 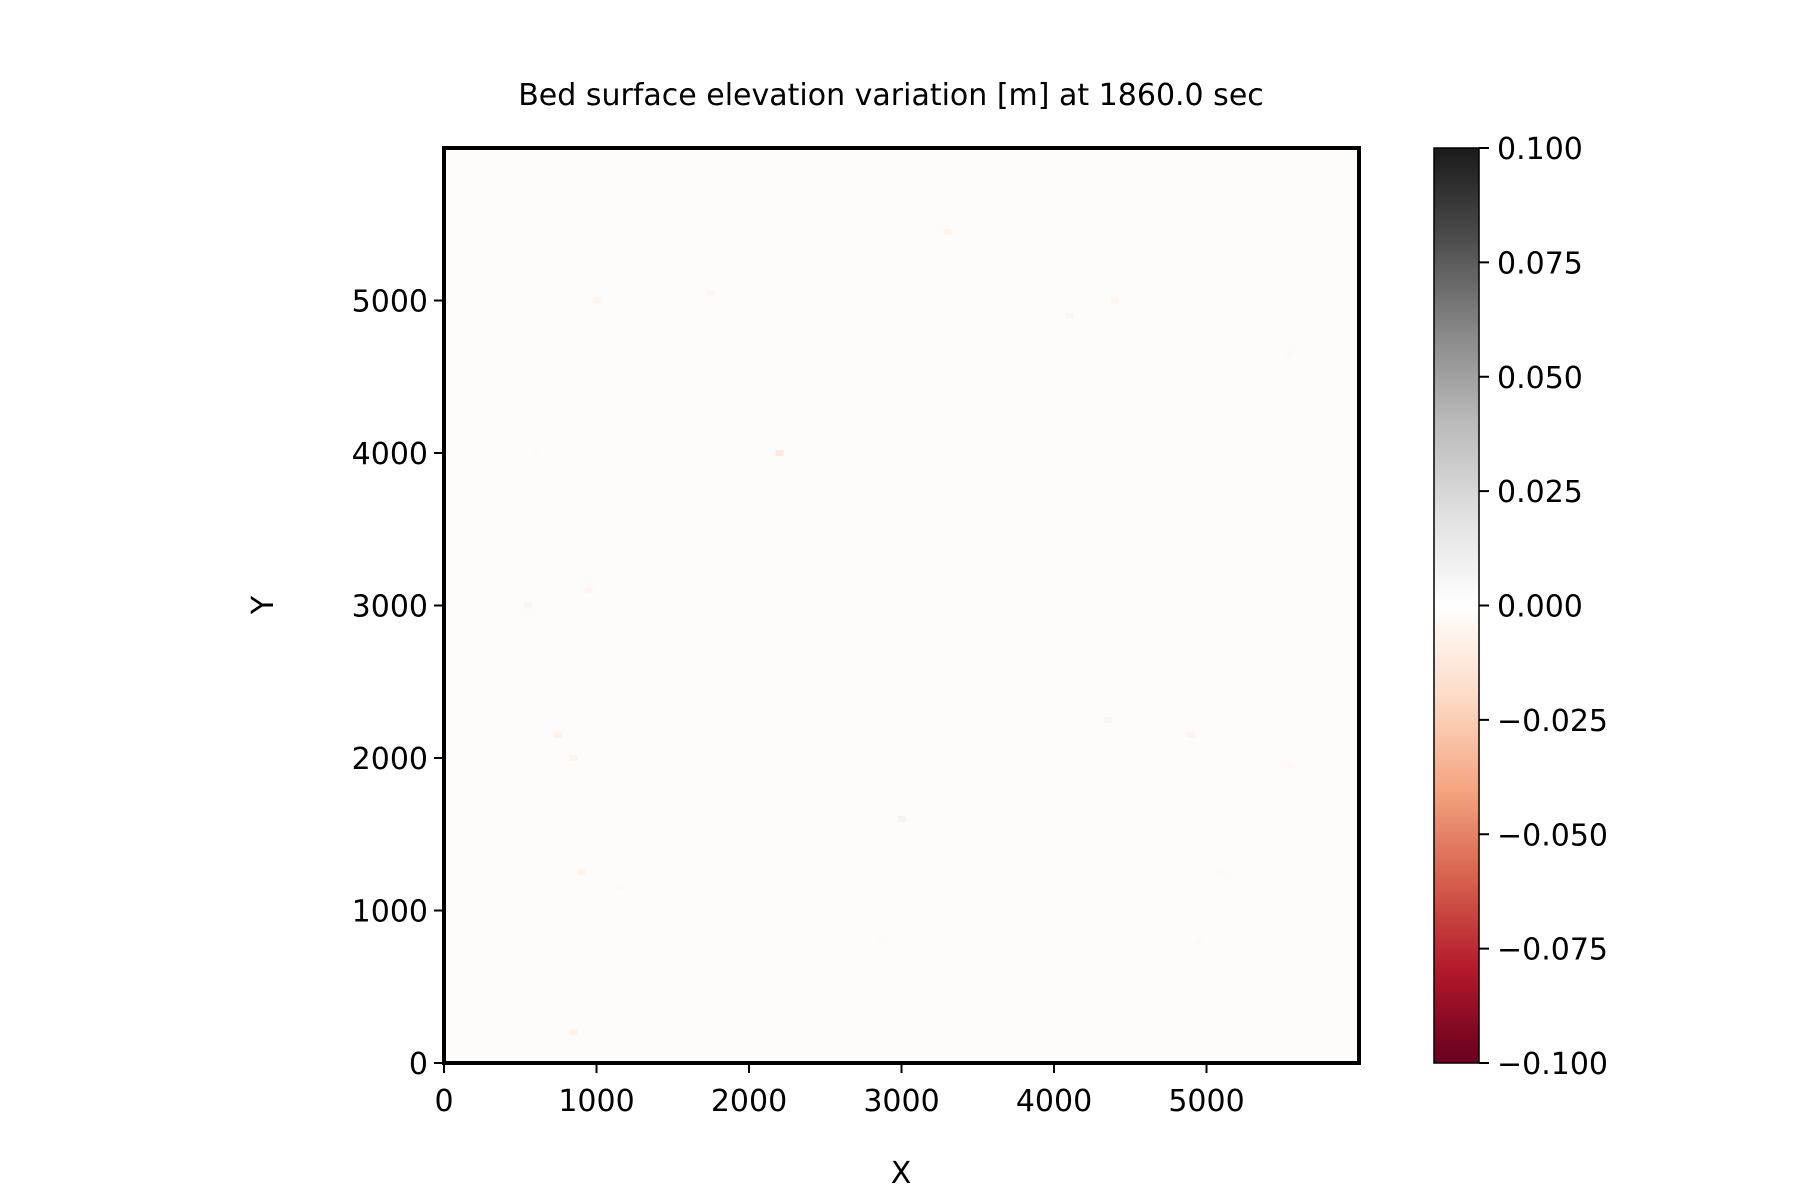 What do you see at coordinates (1540, 492) in the screenshot?
I see `colorbar-tick-label: 0.025` at bounding box center [1540, 492].